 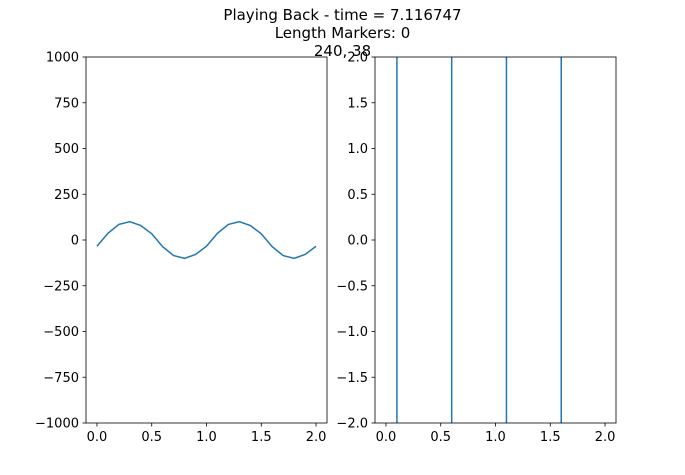 I want to click on y-tick-label: 0.0, so click(x=357, y=241).